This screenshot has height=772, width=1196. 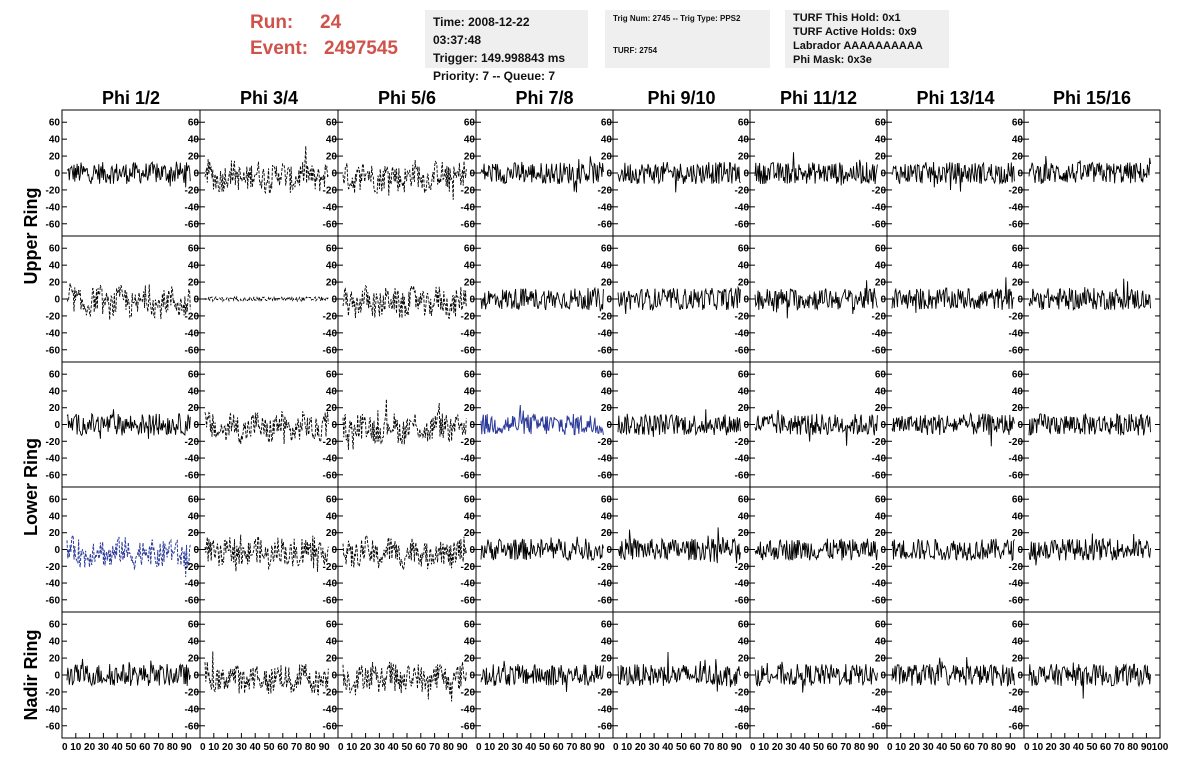 I want to click on run-row: Run: 24, so click(x=324, y=23).